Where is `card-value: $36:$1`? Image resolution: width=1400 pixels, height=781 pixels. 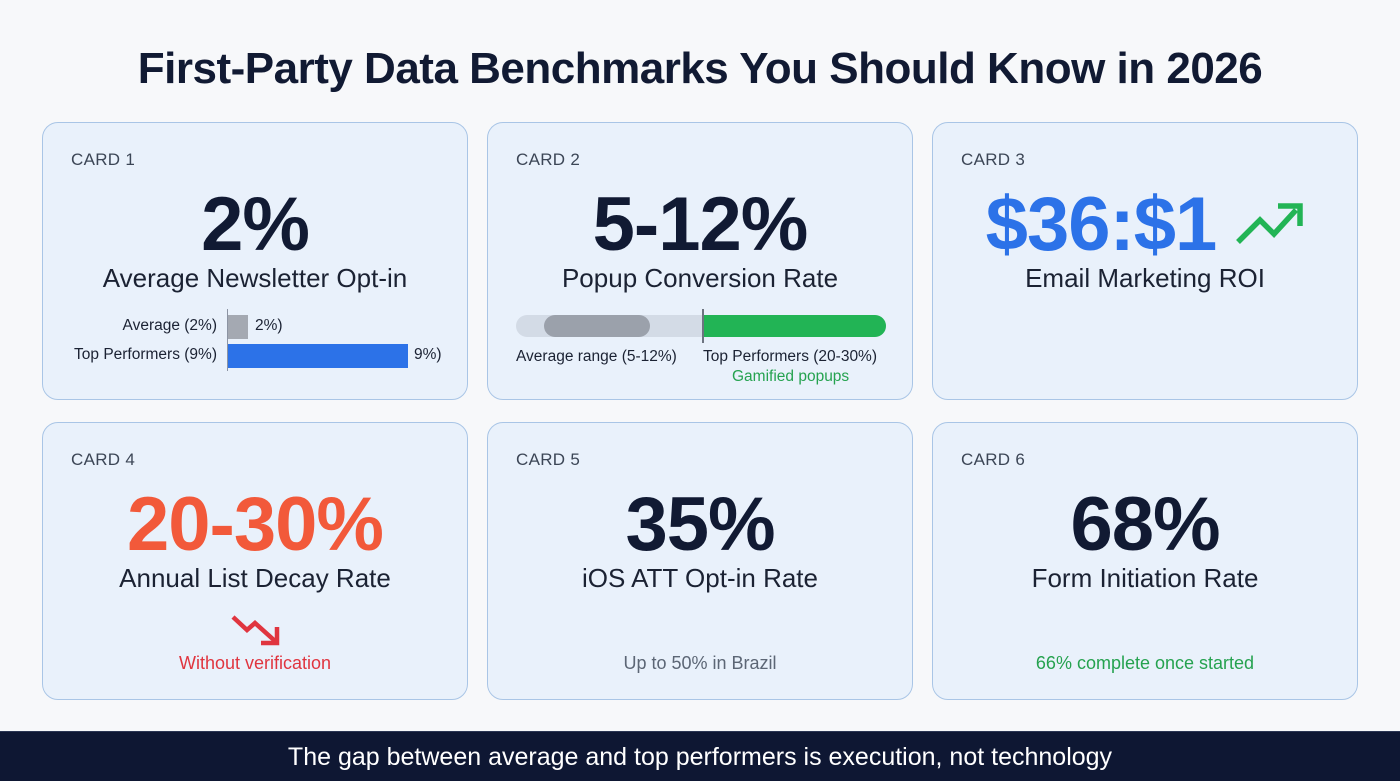
card-value: $36:$1 is located at coordinates (1101, 224).